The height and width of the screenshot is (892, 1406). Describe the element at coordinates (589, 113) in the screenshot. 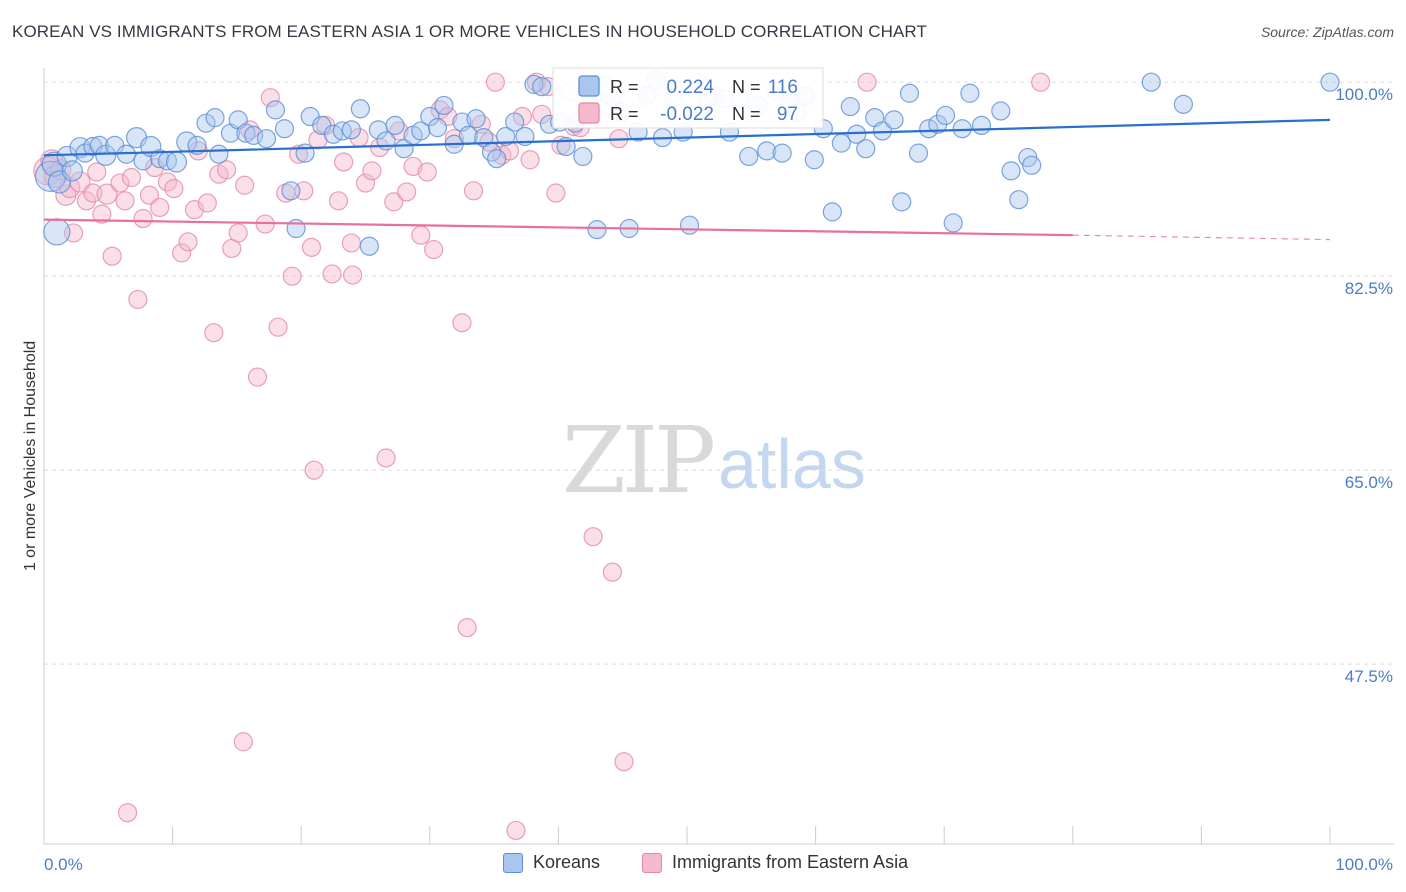

I see `stats-swatch-immigrant` at that location.